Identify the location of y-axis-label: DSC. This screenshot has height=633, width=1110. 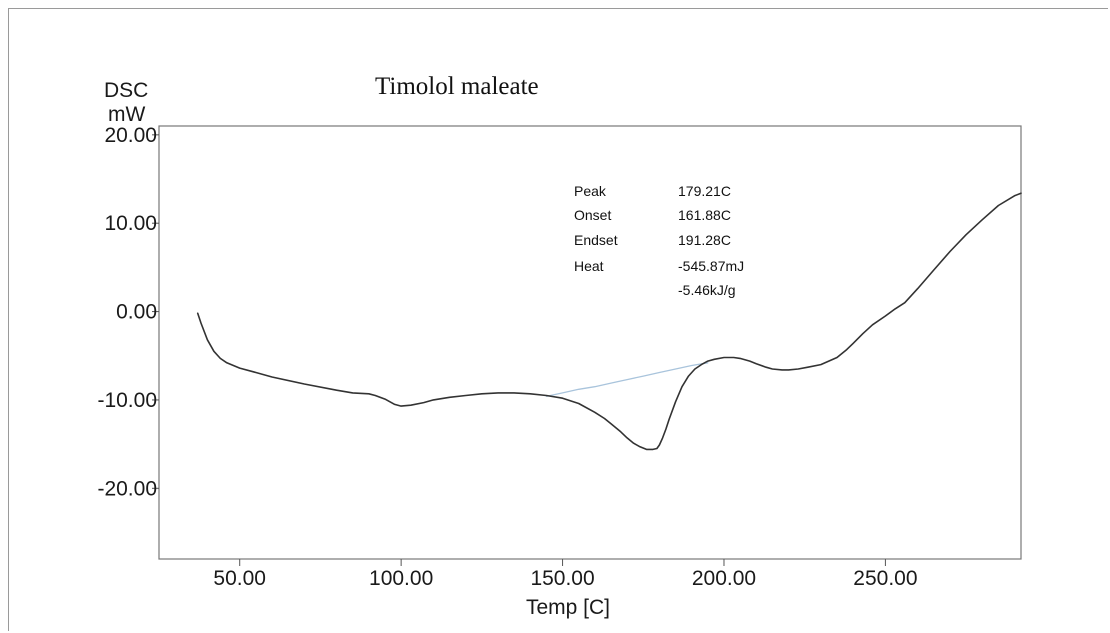
(126, 90).